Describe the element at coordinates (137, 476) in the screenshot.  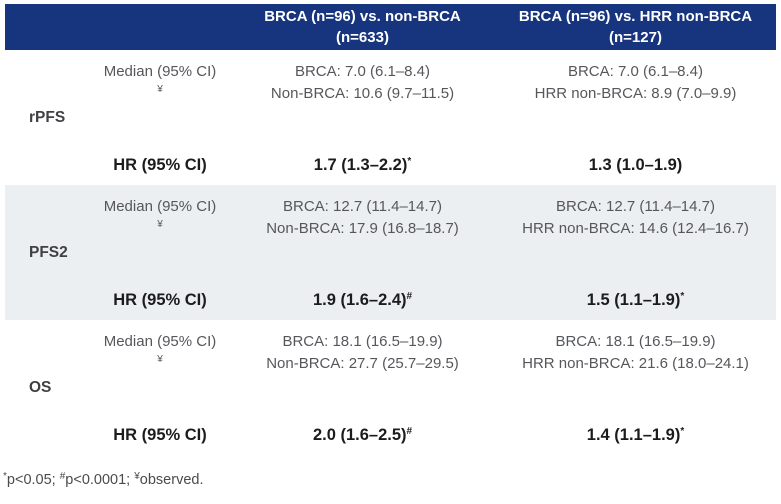
I see `yen-mark: ¥` at that location.